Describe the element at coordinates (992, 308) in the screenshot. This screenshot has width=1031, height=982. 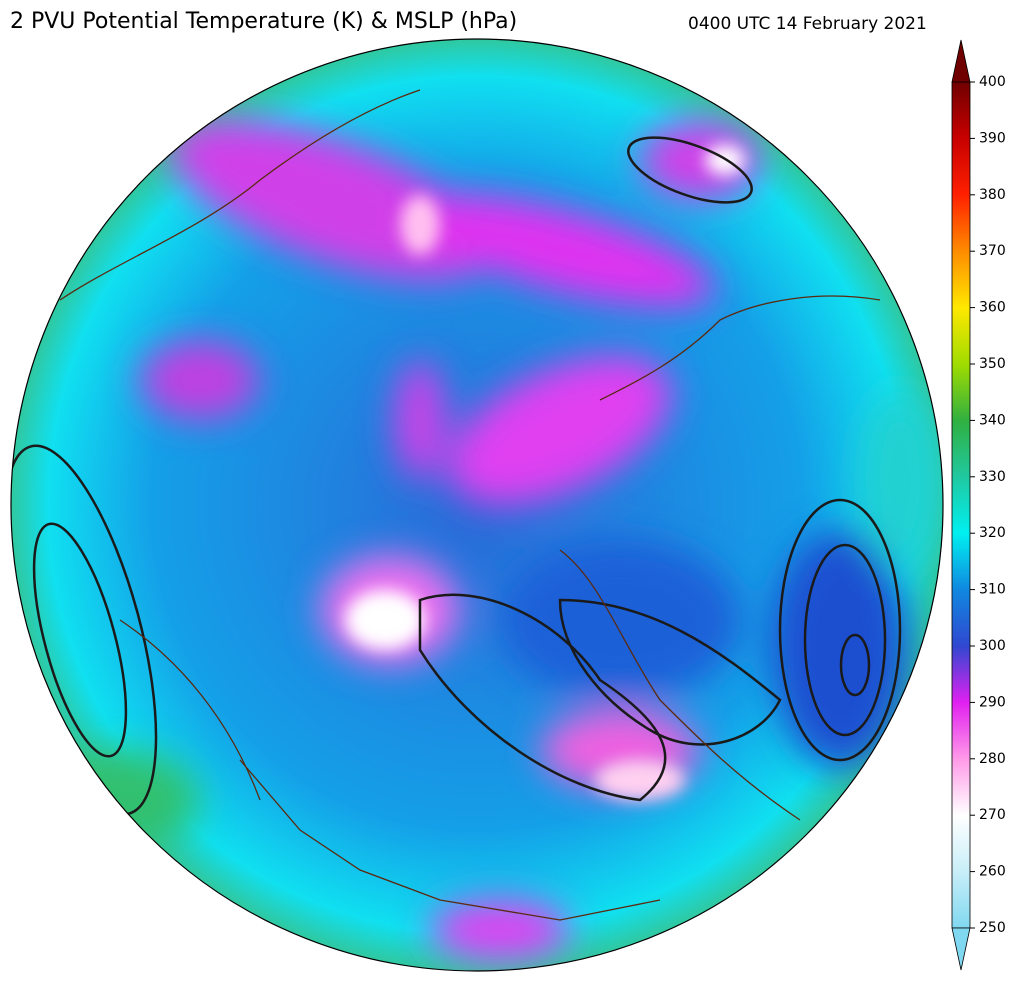
I see `colorbar-tick-label: 360` at that location.